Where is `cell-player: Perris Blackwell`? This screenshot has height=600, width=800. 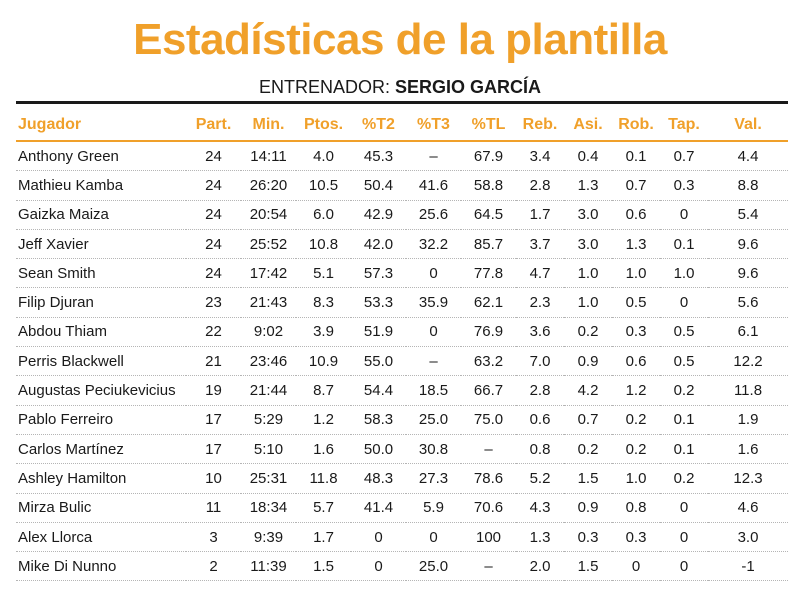
cell-player: Perris Blackwell is located at coordinates (101, 361).